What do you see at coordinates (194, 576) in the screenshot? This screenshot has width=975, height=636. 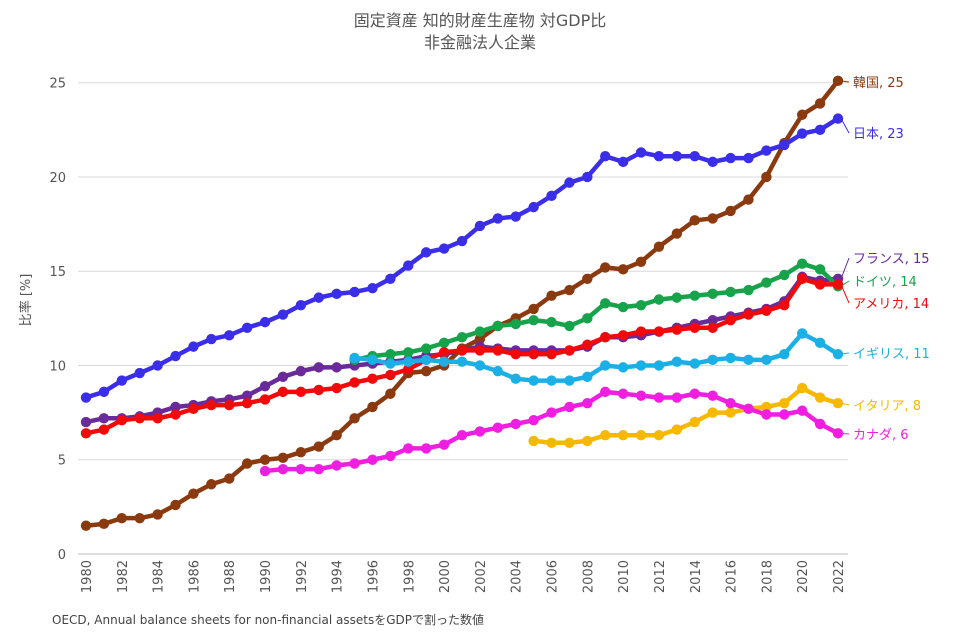 I see `x-tick-label: 1986` at bounding box center [194, 576].